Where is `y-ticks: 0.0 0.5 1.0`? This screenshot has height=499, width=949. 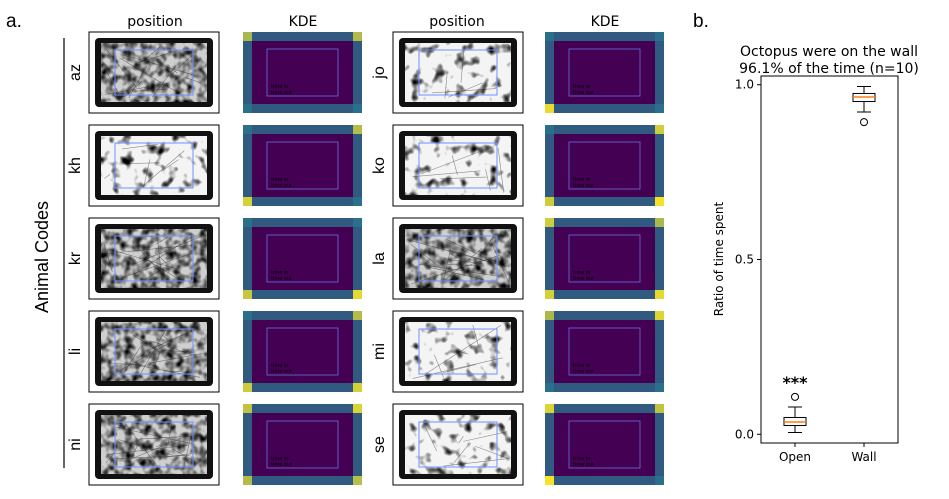
y-ticks: 0.0 0.5 1.0 is located at coordinates (748, 259).